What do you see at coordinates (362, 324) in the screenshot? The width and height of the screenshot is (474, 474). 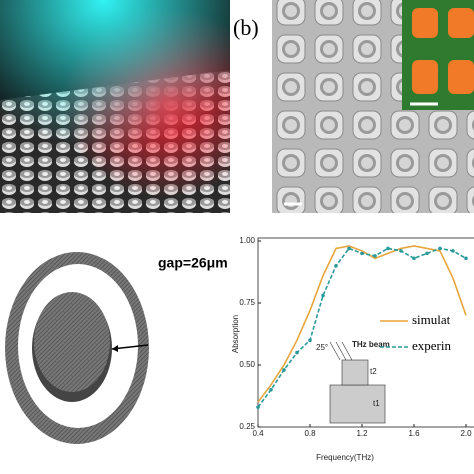 I see `series-line` at bounding box center [362, 324].